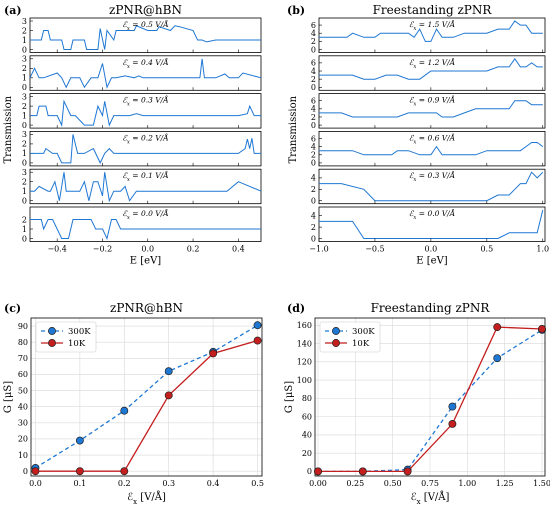 This screenshot has width=550, height=516. I want to click on y-tick-label: 20, so click(307, 453).